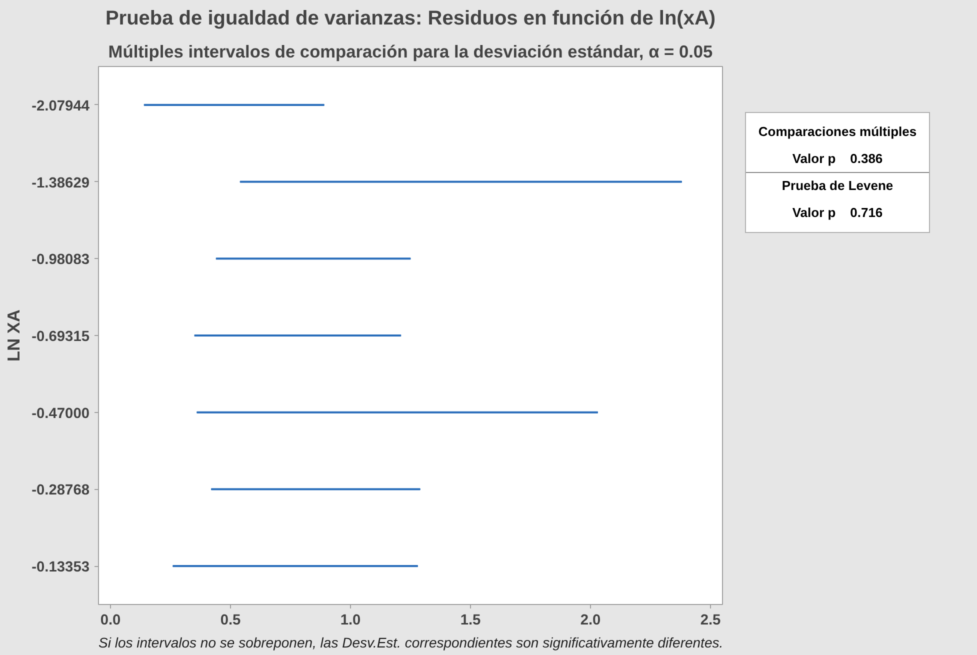 The height and width of the screenshot is (655, 977). I want to click on y-tick-label: -0.47000, so click(61, 414).